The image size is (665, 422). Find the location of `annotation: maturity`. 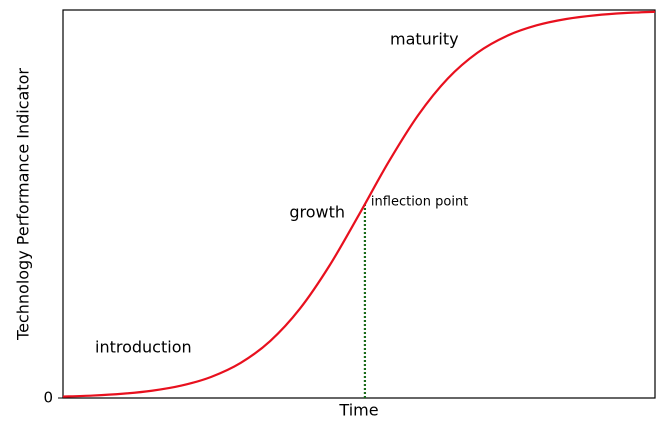

annotation: maturity is located at coordinates (424, 39).